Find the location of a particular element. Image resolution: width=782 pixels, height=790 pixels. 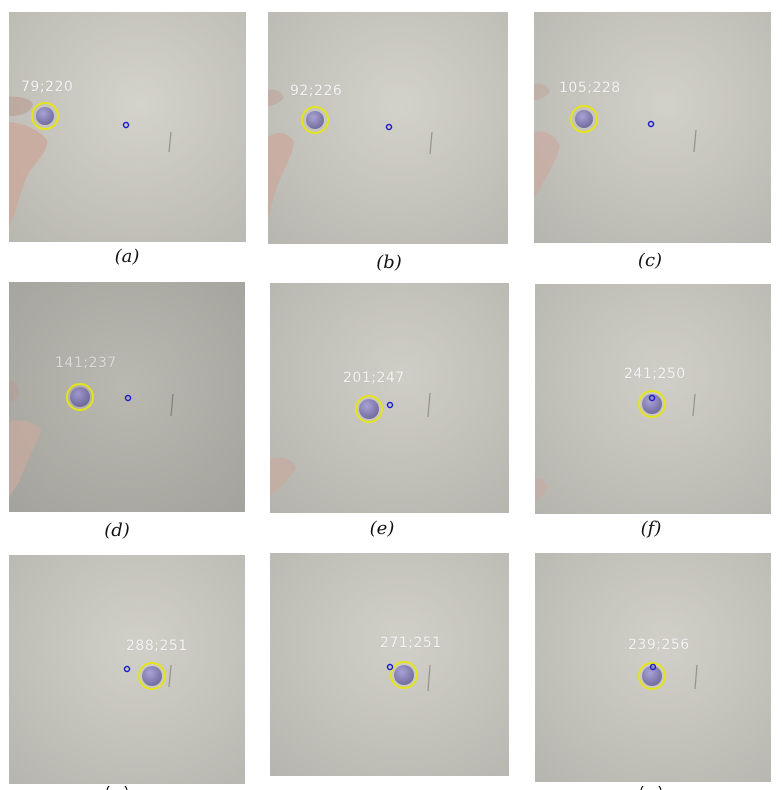

caption-e: (e) is located at coordinates (382, 528).